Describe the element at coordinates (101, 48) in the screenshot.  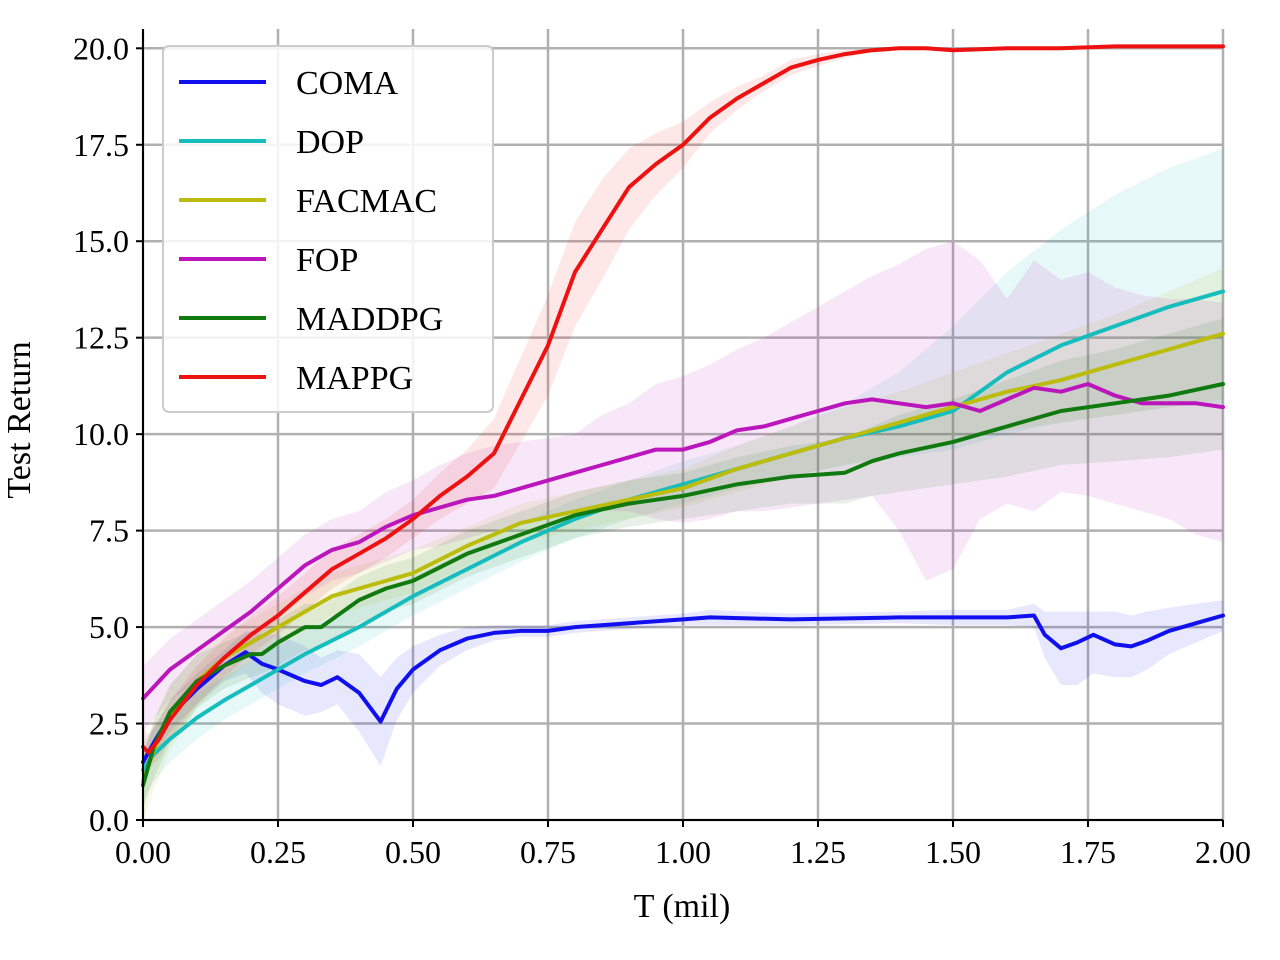
I see `y-tick-label: 20.0` at that location.